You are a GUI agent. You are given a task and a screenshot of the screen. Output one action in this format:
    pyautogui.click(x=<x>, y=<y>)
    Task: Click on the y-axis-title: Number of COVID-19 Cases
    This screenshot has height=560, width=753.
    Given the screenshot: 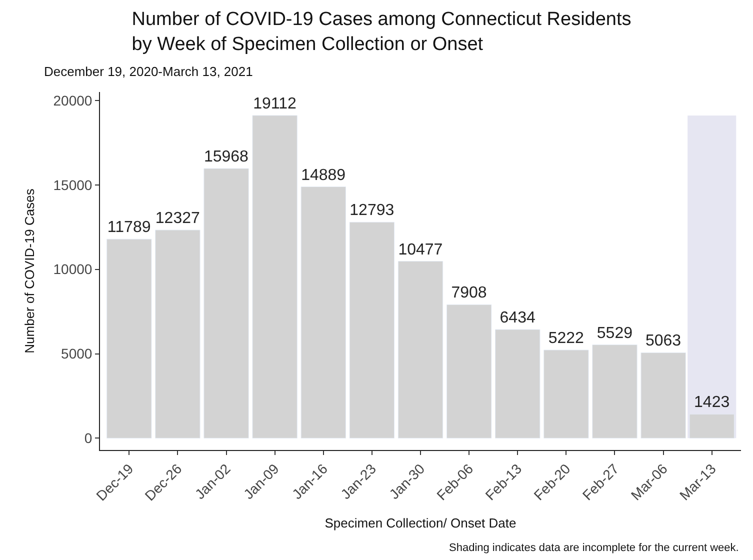 What is the action you would take?
    pyautogui.click(x=30, y=271)
    